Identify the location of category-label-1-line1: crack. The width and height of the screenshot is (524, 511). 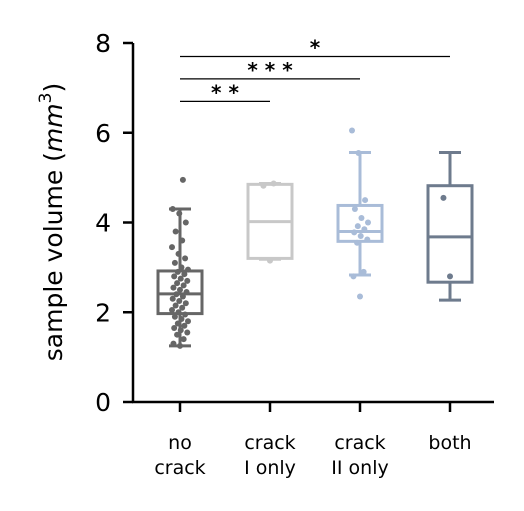
(269, 443).